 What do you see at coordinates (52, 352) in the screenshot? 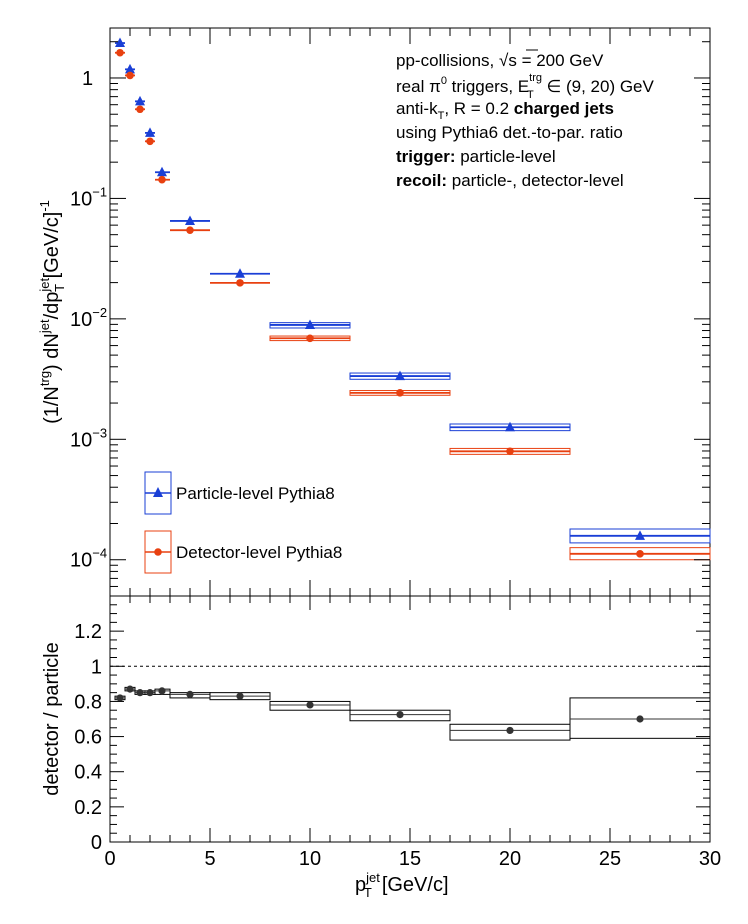
I see `ylabel-part-3: ) dN` at bounding box center [52, 352].